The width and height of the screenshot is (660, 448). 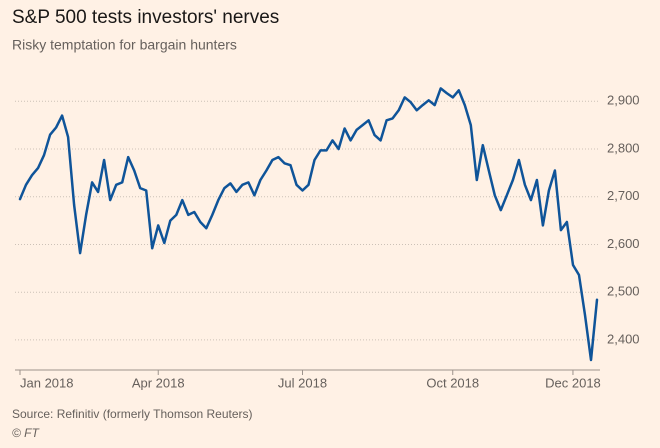 What do you see at coordinates (623, 243) in the screenshot?
I see `y-tick-label: 2,600` at bounding box center [623, 243].